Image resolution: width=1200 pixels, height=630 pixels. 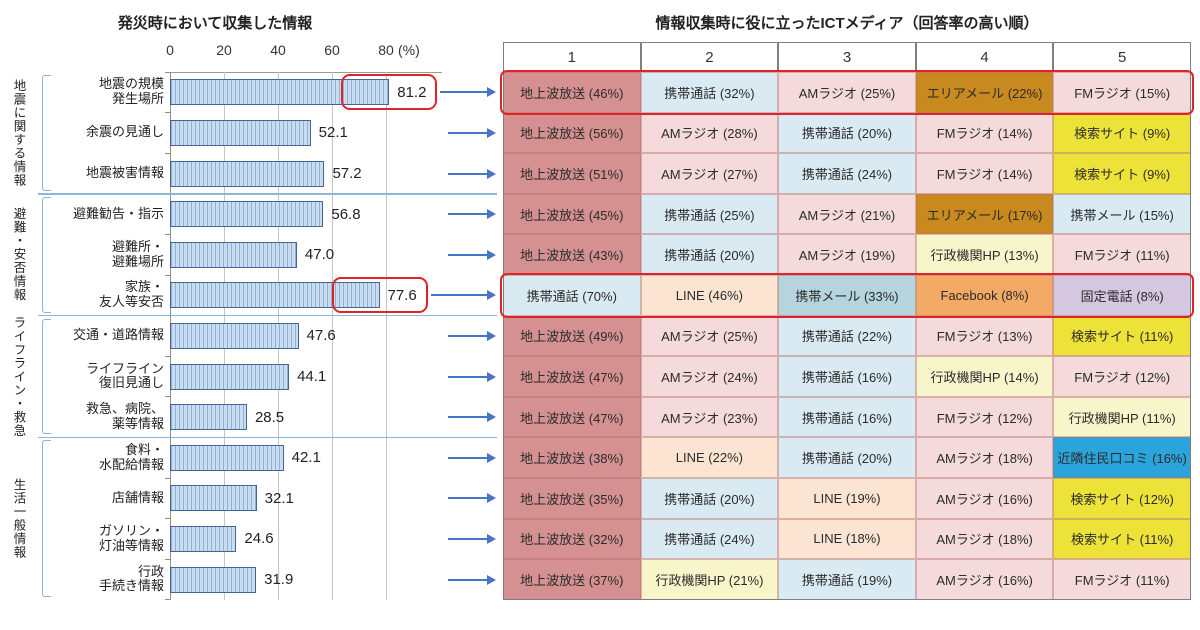 What do you see at coordinates (1122, 499) in the screenshot?
I see `media-cell-text: 検索サイト (12%)` at bounding box center [1122, 499].